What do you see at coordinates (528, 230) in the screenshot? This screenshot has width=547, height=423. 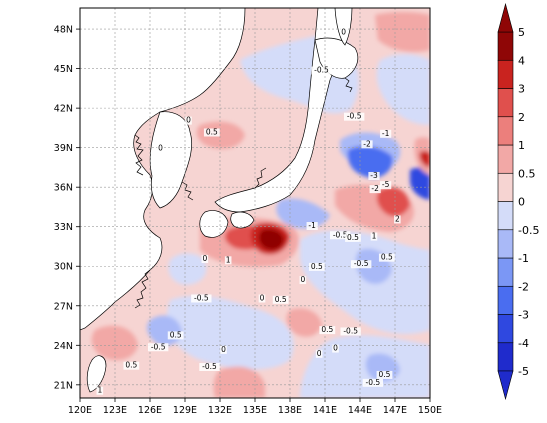 I see `colorbar-label: -0.5` at bounding box center [528, 230].